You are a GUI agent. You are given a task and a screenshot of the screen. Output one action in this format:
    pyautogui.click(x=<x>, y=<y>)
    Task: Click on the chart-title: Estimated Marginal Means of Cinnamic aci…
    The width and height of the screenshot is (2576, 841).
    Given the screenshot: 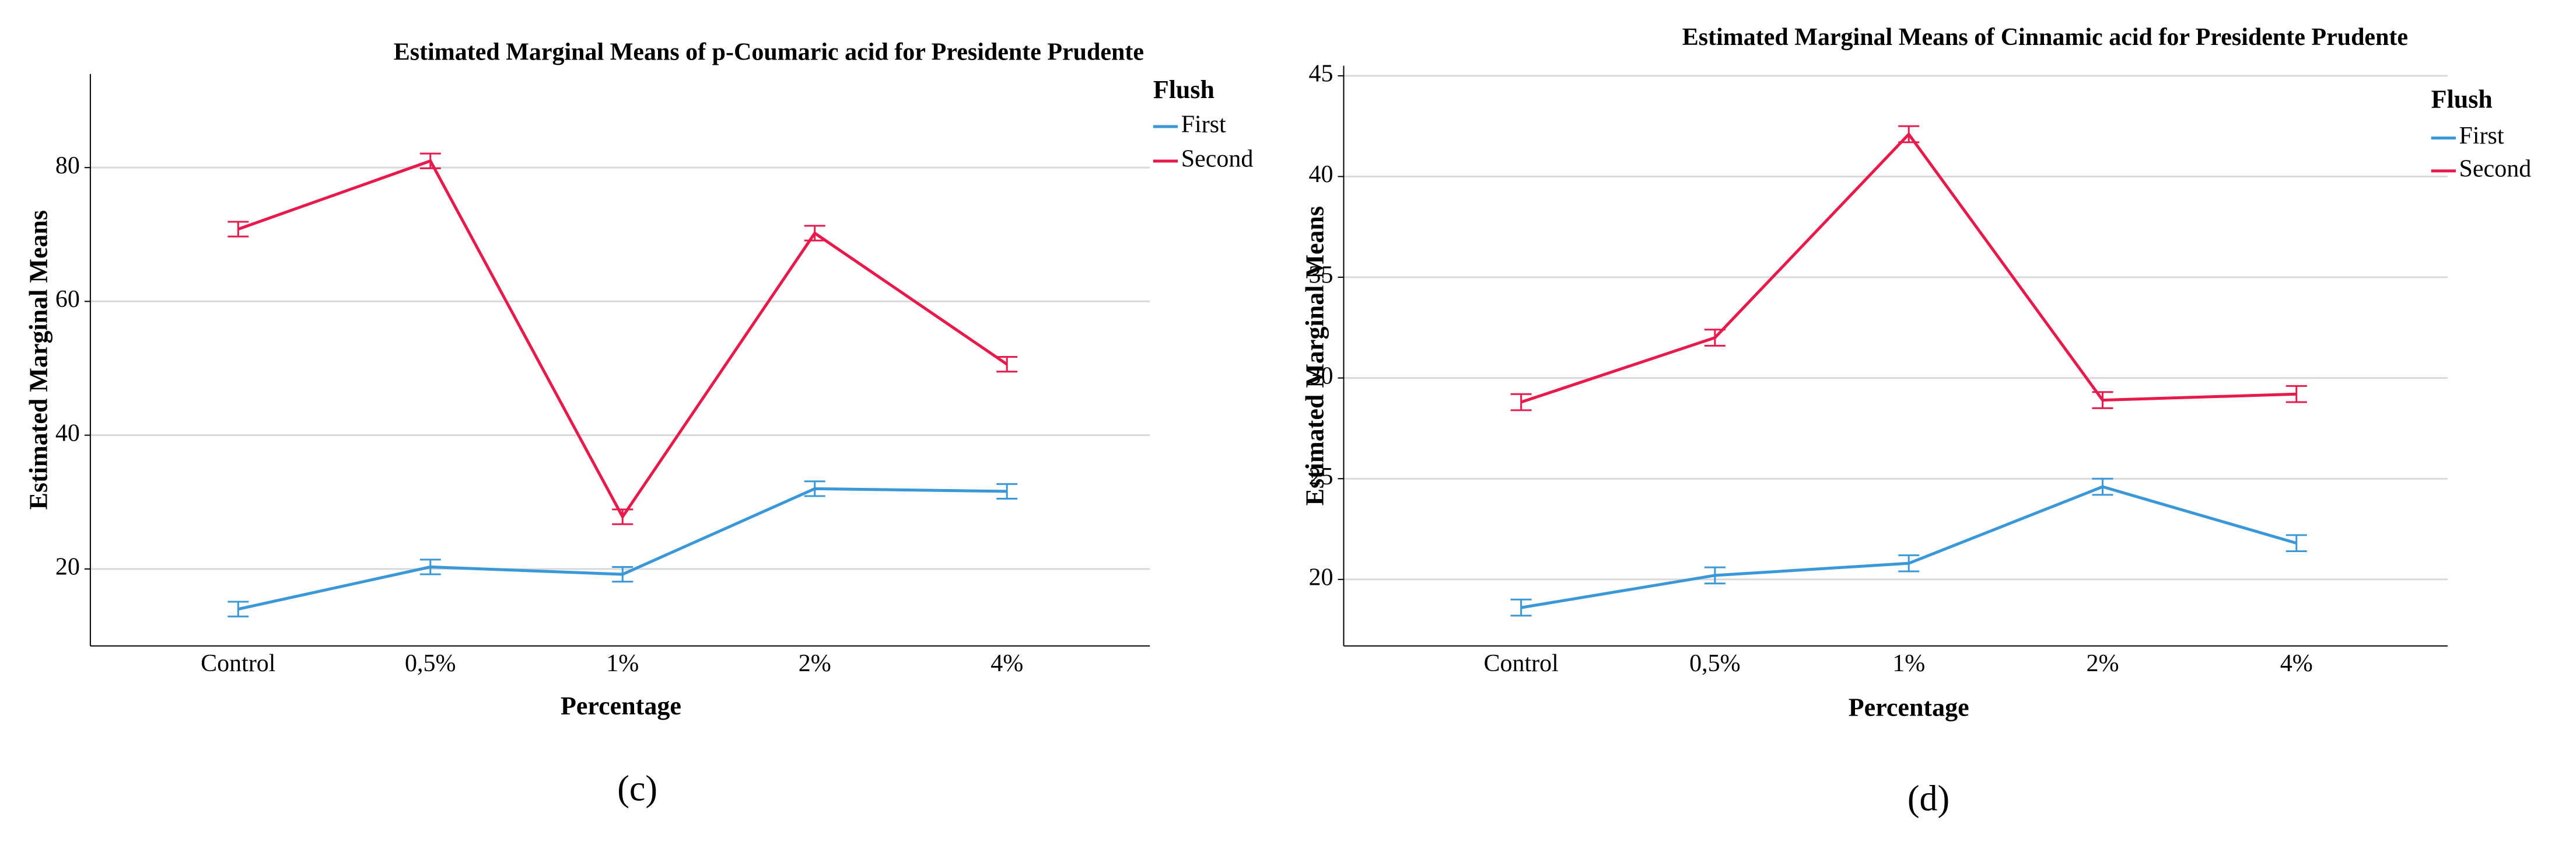 What is the action you would take?
    pyautogui.click(x=2045, y=37)
    